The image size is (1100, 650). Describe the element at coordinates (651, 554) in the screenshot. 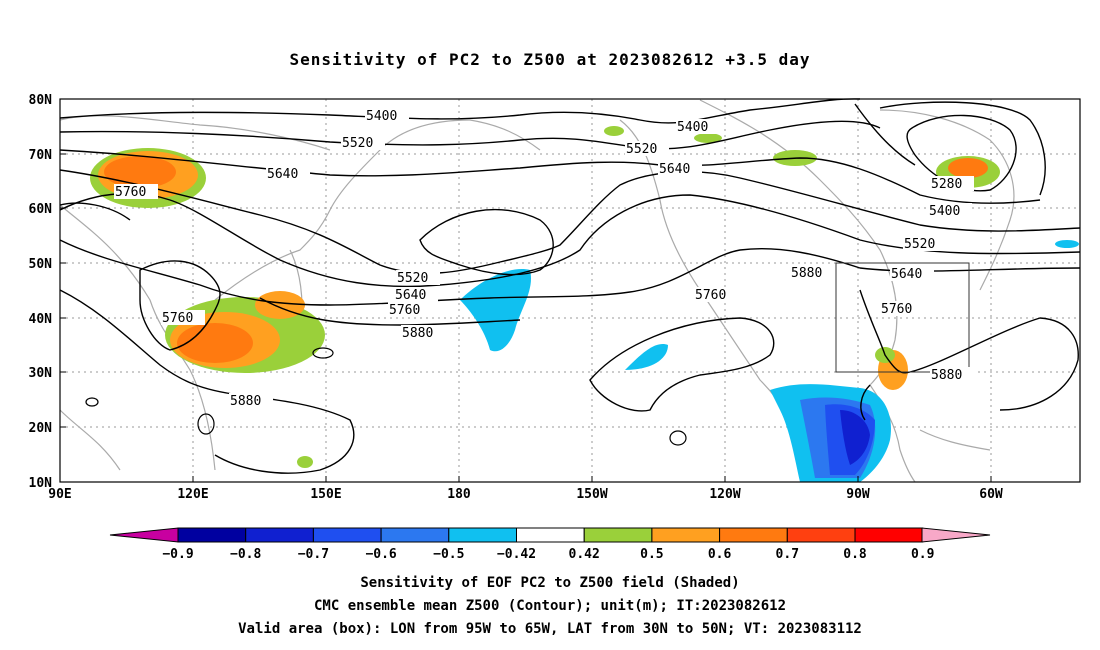

I see `colorbar-label: 0.5` at that location.